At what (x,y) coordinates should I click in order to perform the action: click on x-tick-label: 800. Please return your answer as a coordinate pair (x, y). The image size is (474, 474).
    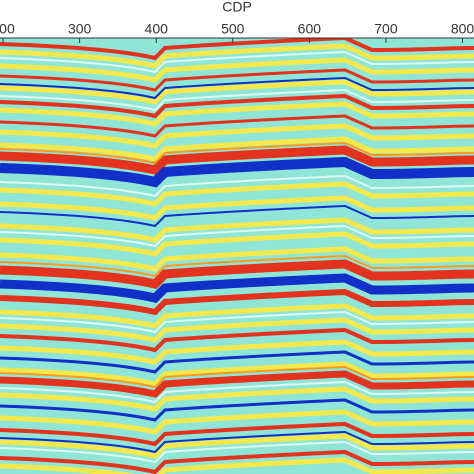
    Looking at the image, I should click on (462, 29).